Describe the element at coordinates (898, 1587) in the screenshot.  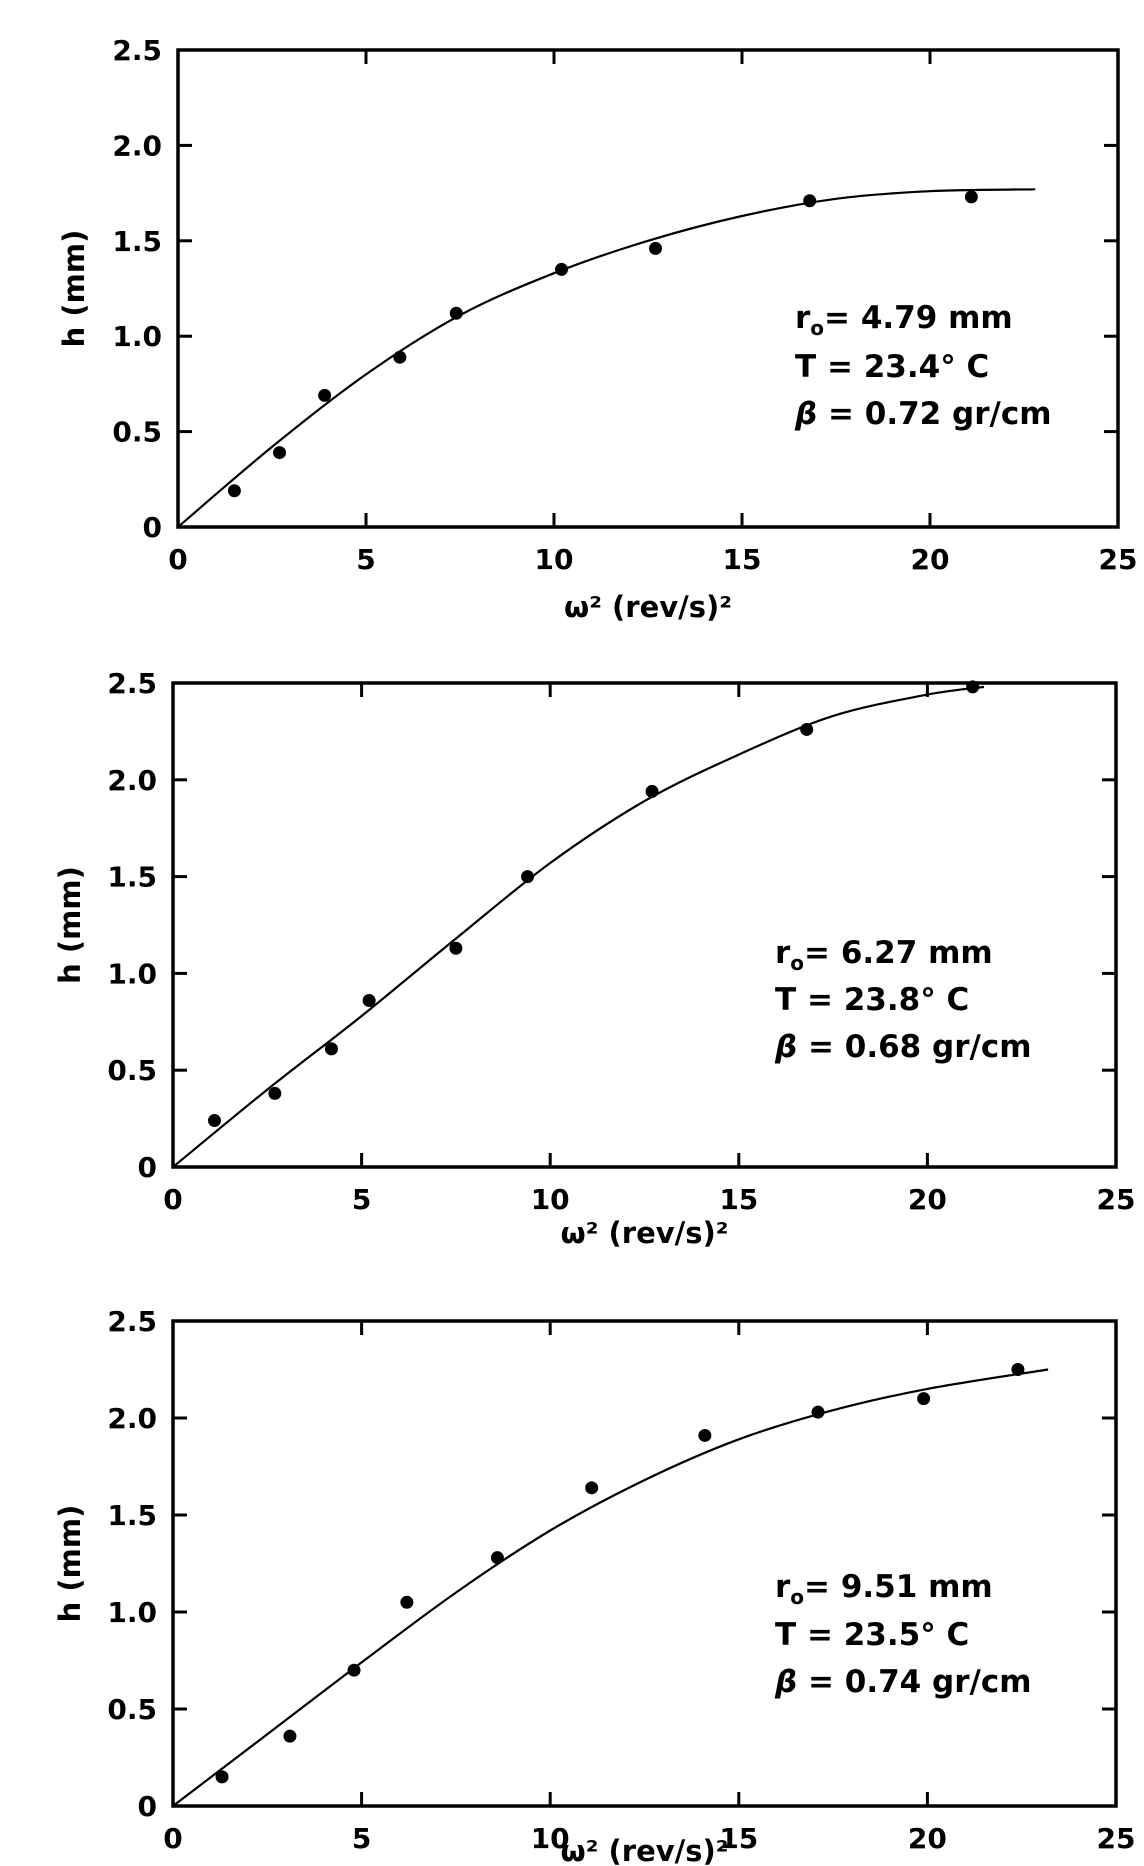
I see `annotation-radius-value: = 9.51 mm` at that location.